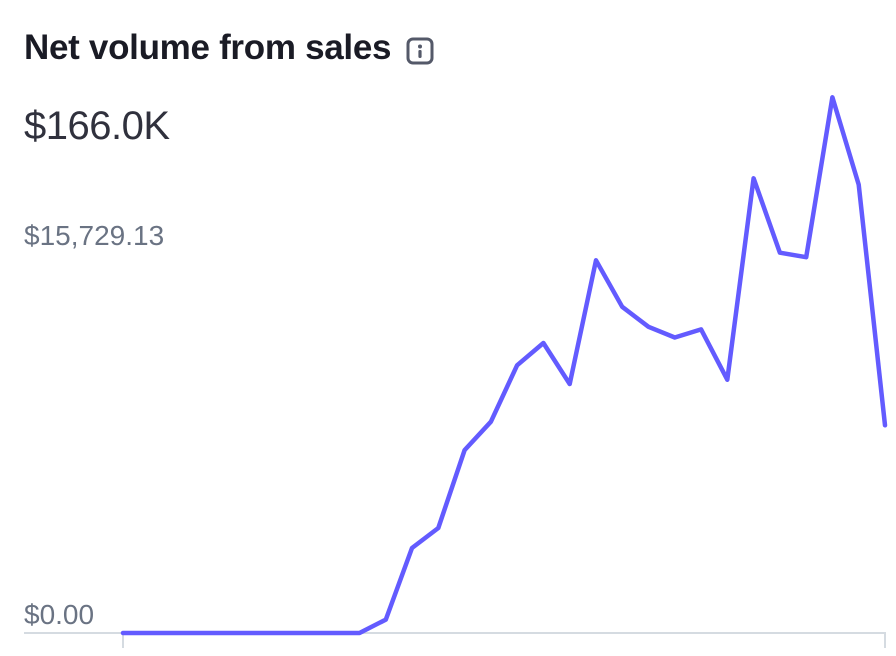  Describe the element at coordinates (97, 126) in the screenshot. I see `total-amount: $166.0K` at that location.